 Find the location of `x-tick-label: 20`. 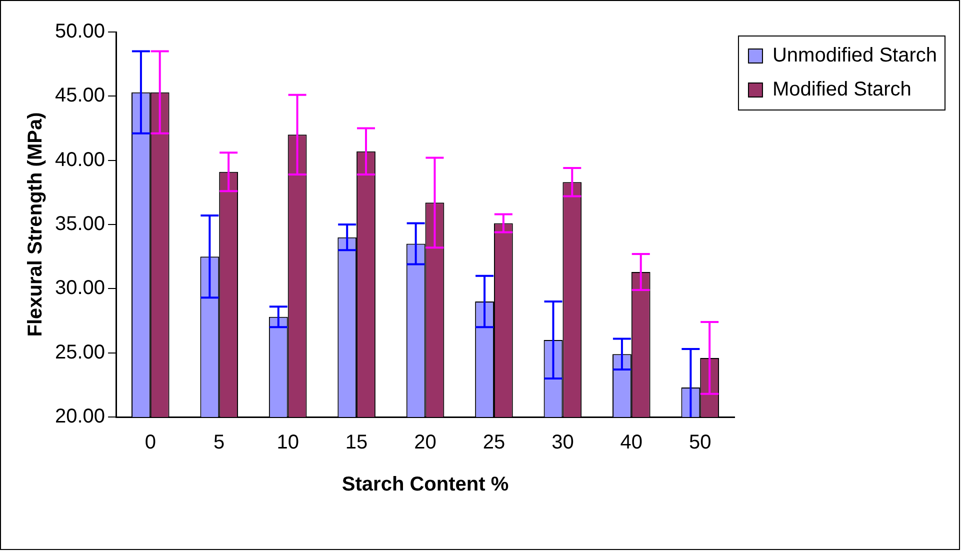

x-tick-label: 20 is located at coordinates (425, 443).